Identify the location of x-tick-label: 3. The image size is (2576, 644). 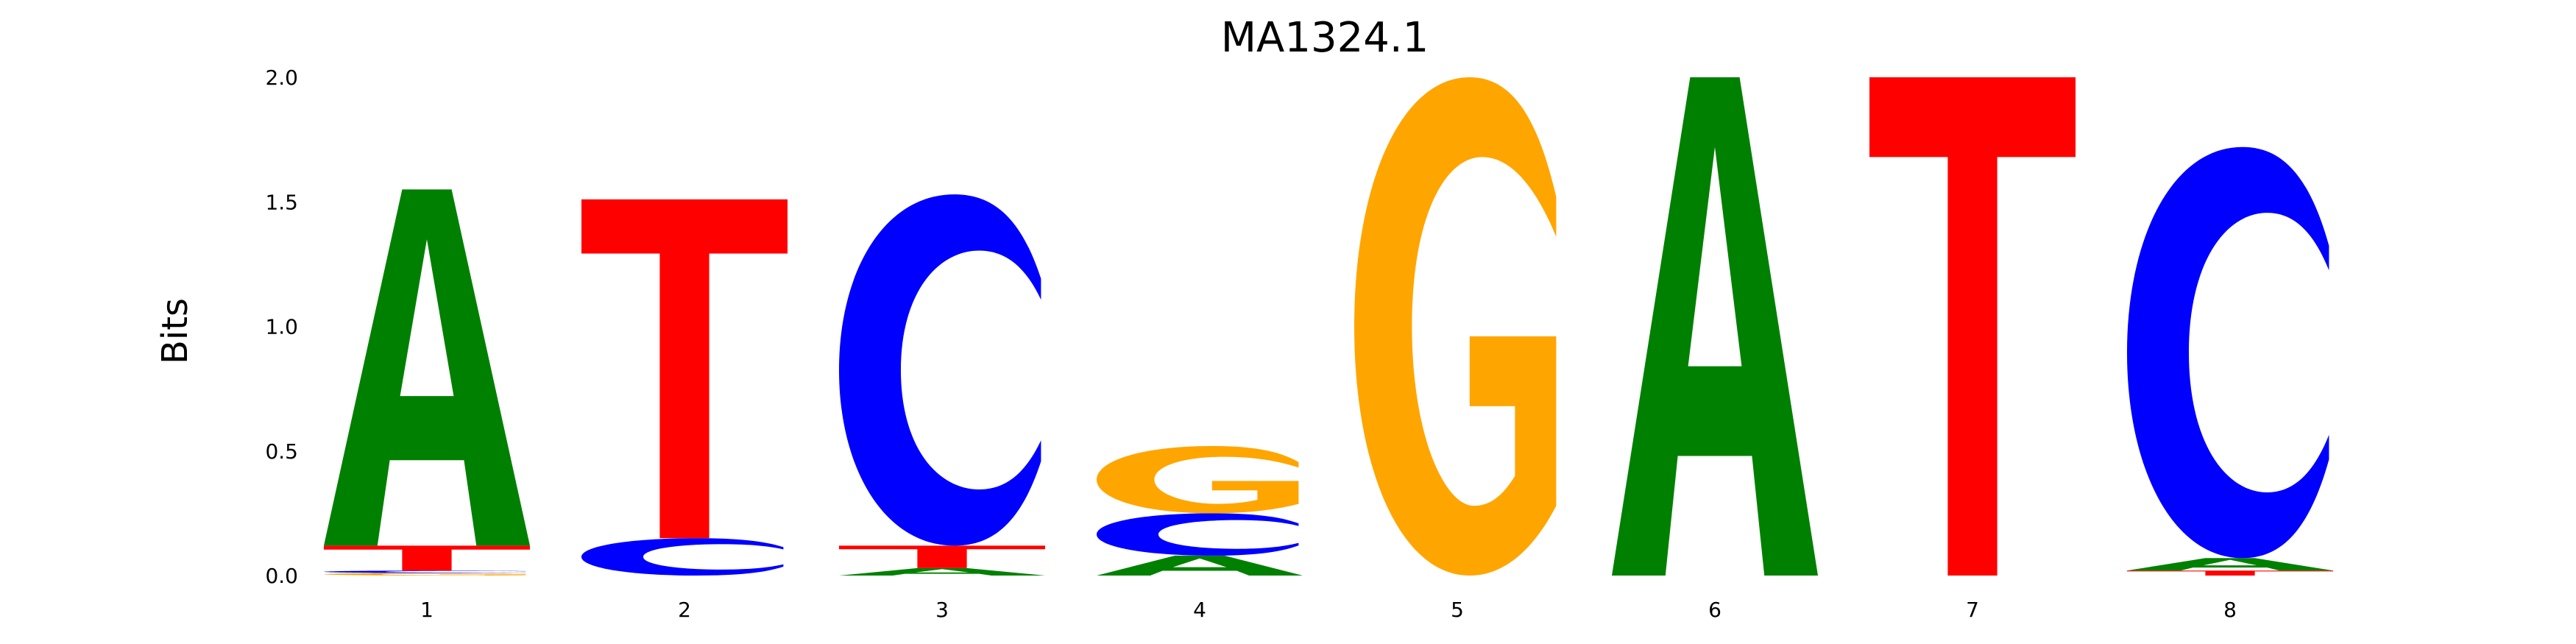
(942, 610).